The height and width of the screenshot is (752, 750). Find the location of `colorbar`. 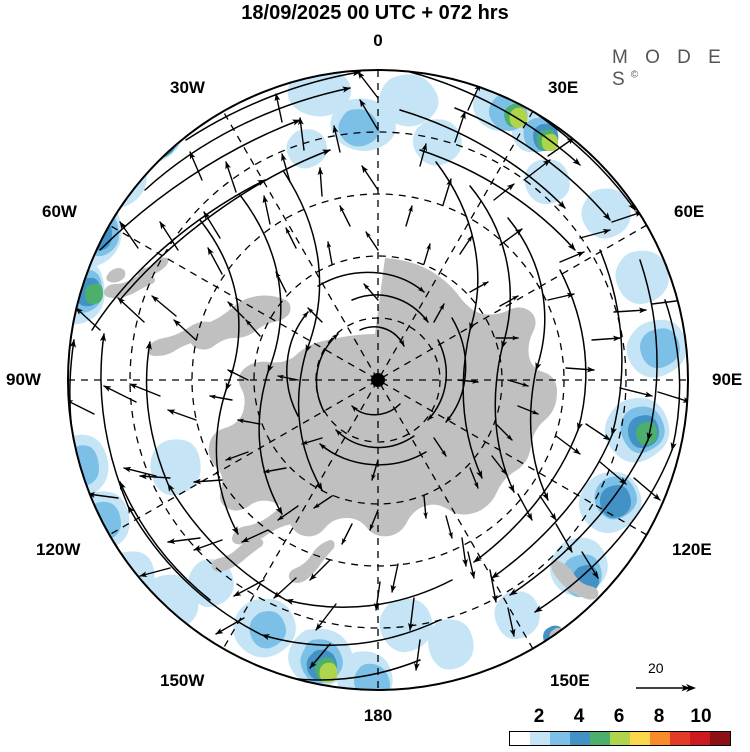

colorbar is located at coordinates (620, 738).